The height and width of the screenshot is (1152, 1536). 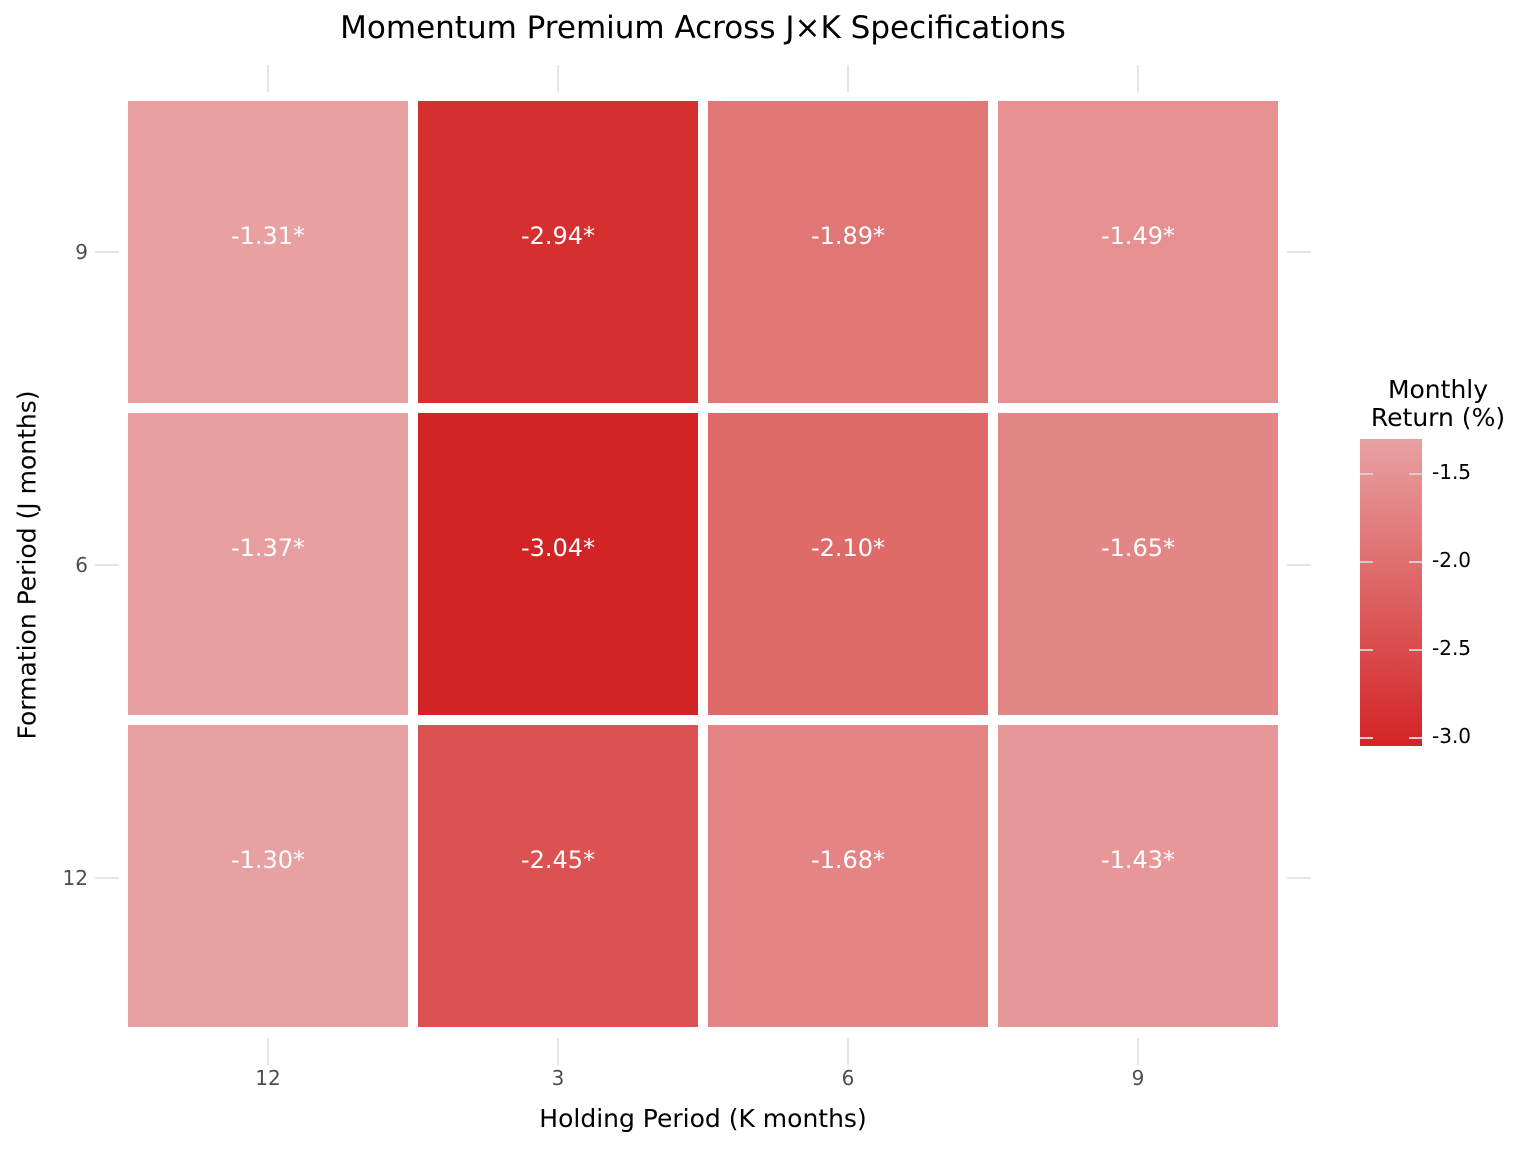 I want to click on cell-label: -1.37*, so click(x=268, y=548).